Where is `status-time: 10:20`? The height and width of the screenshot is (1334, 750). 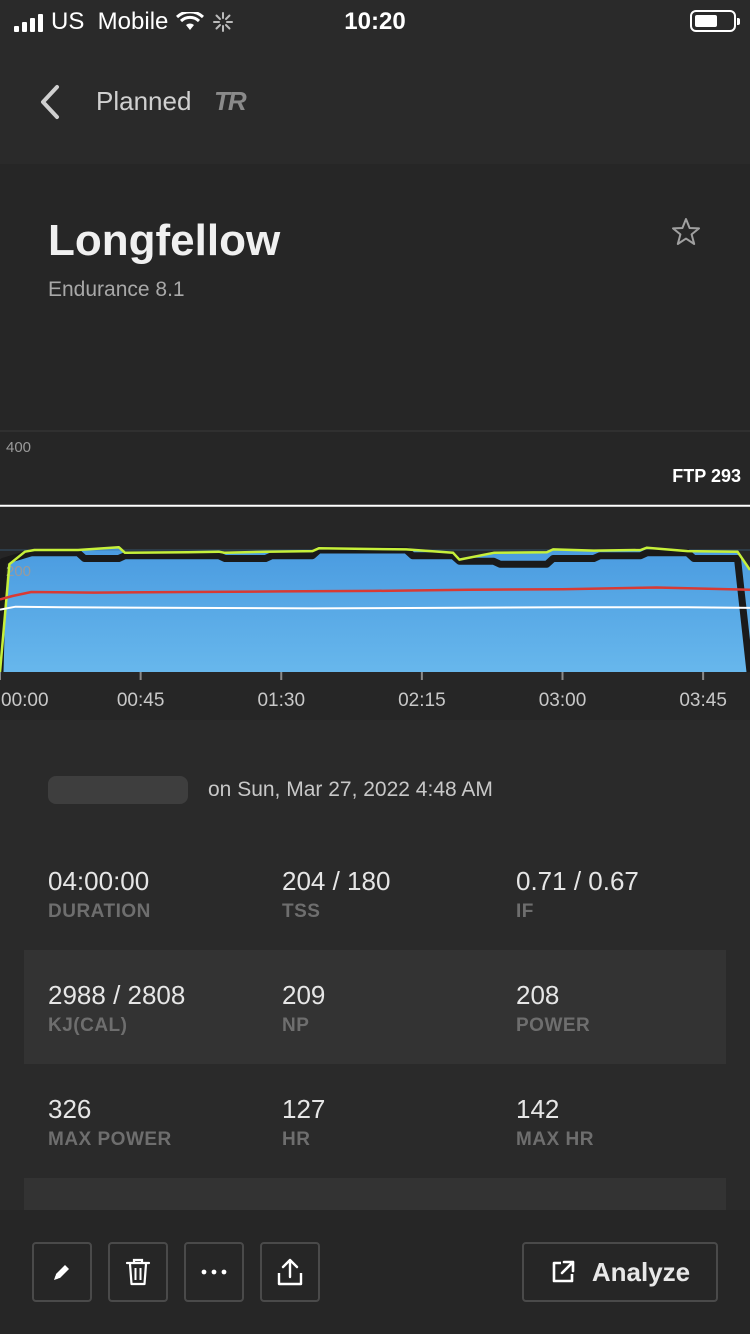 status-time: 10:20 is located at coordinates (375, 21).